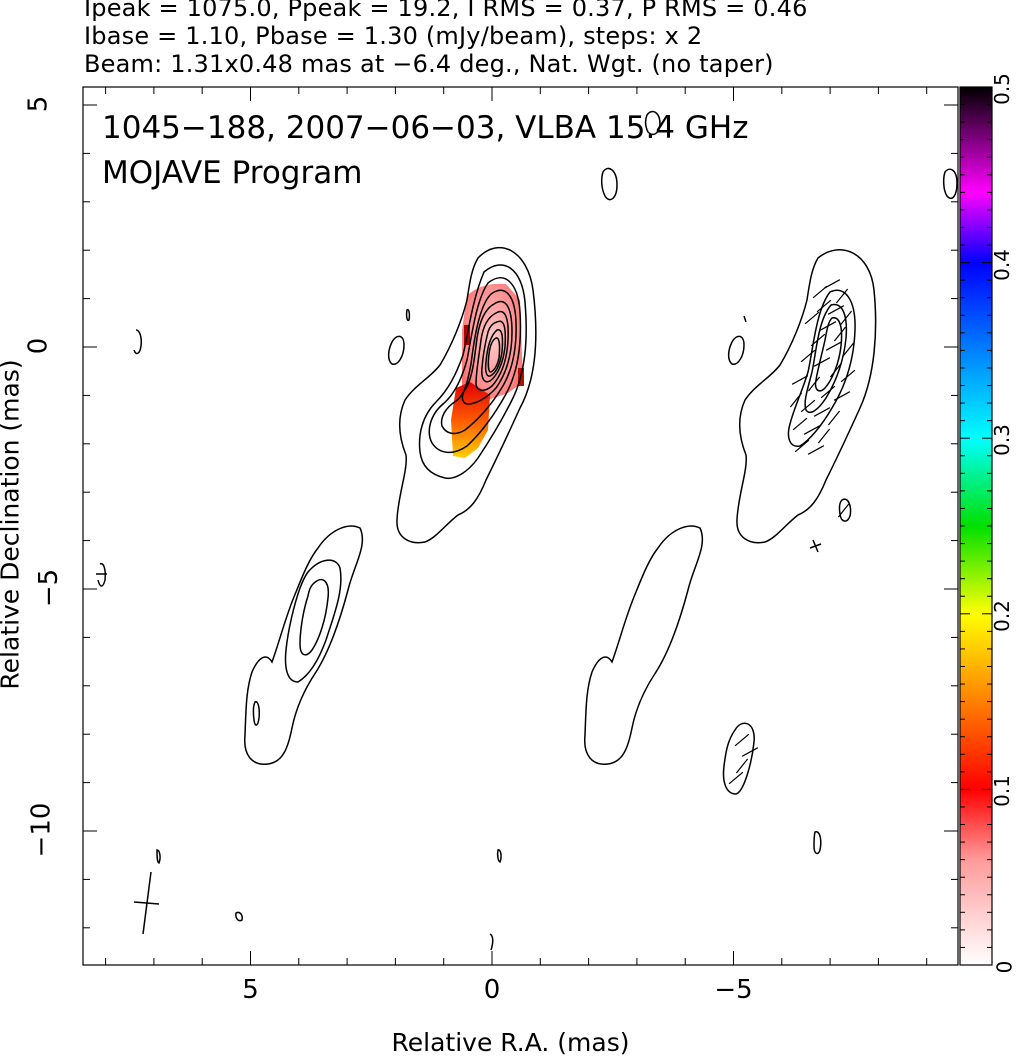 This screenshot has height=1060, width=1021. What do you see at coordinates (232, 173) in the screenshot?
I see `chart-subtitle: MOJAVE Program` at bounding box center [232, 173].